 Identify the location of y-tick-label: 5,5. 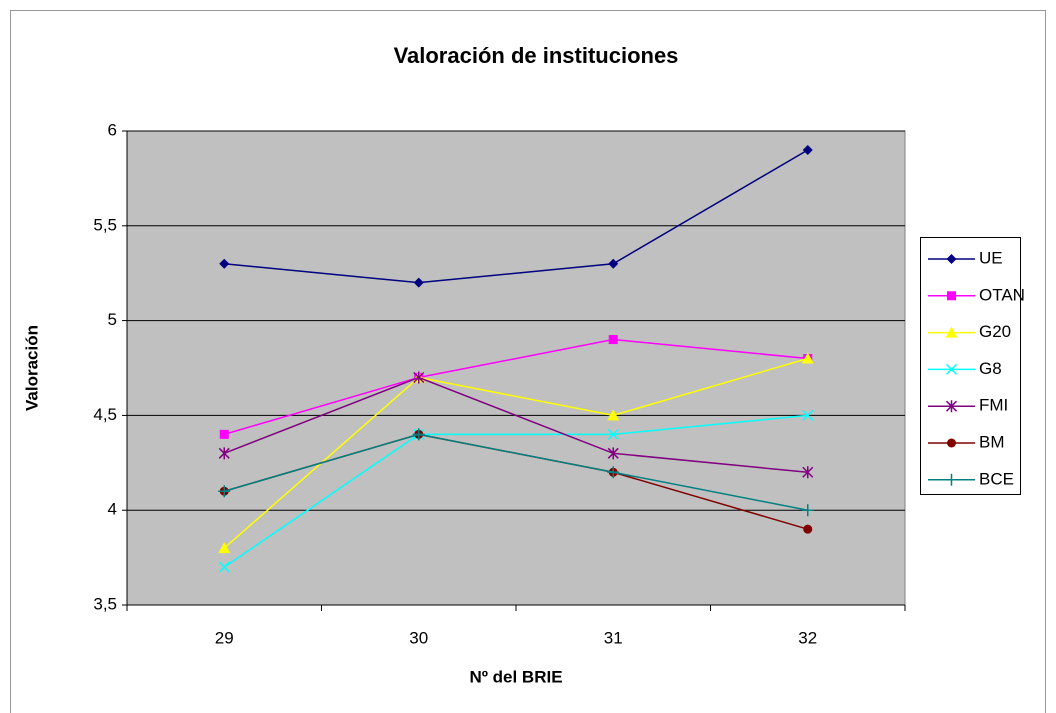
(105, 224).